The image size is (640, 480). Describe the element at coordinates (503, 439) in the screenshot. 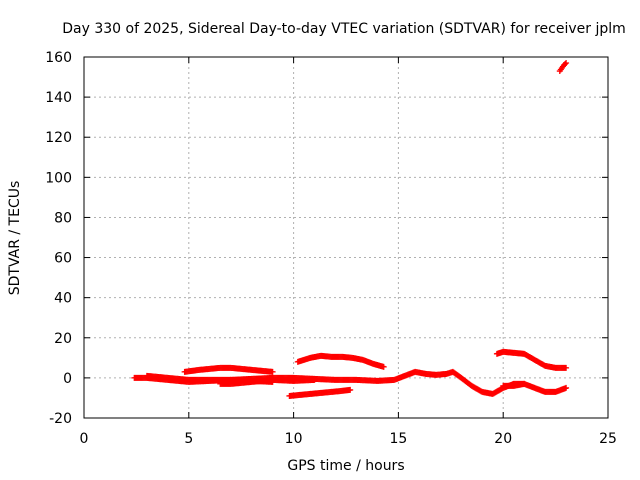

I see `x-tick-label: 20` at that location.